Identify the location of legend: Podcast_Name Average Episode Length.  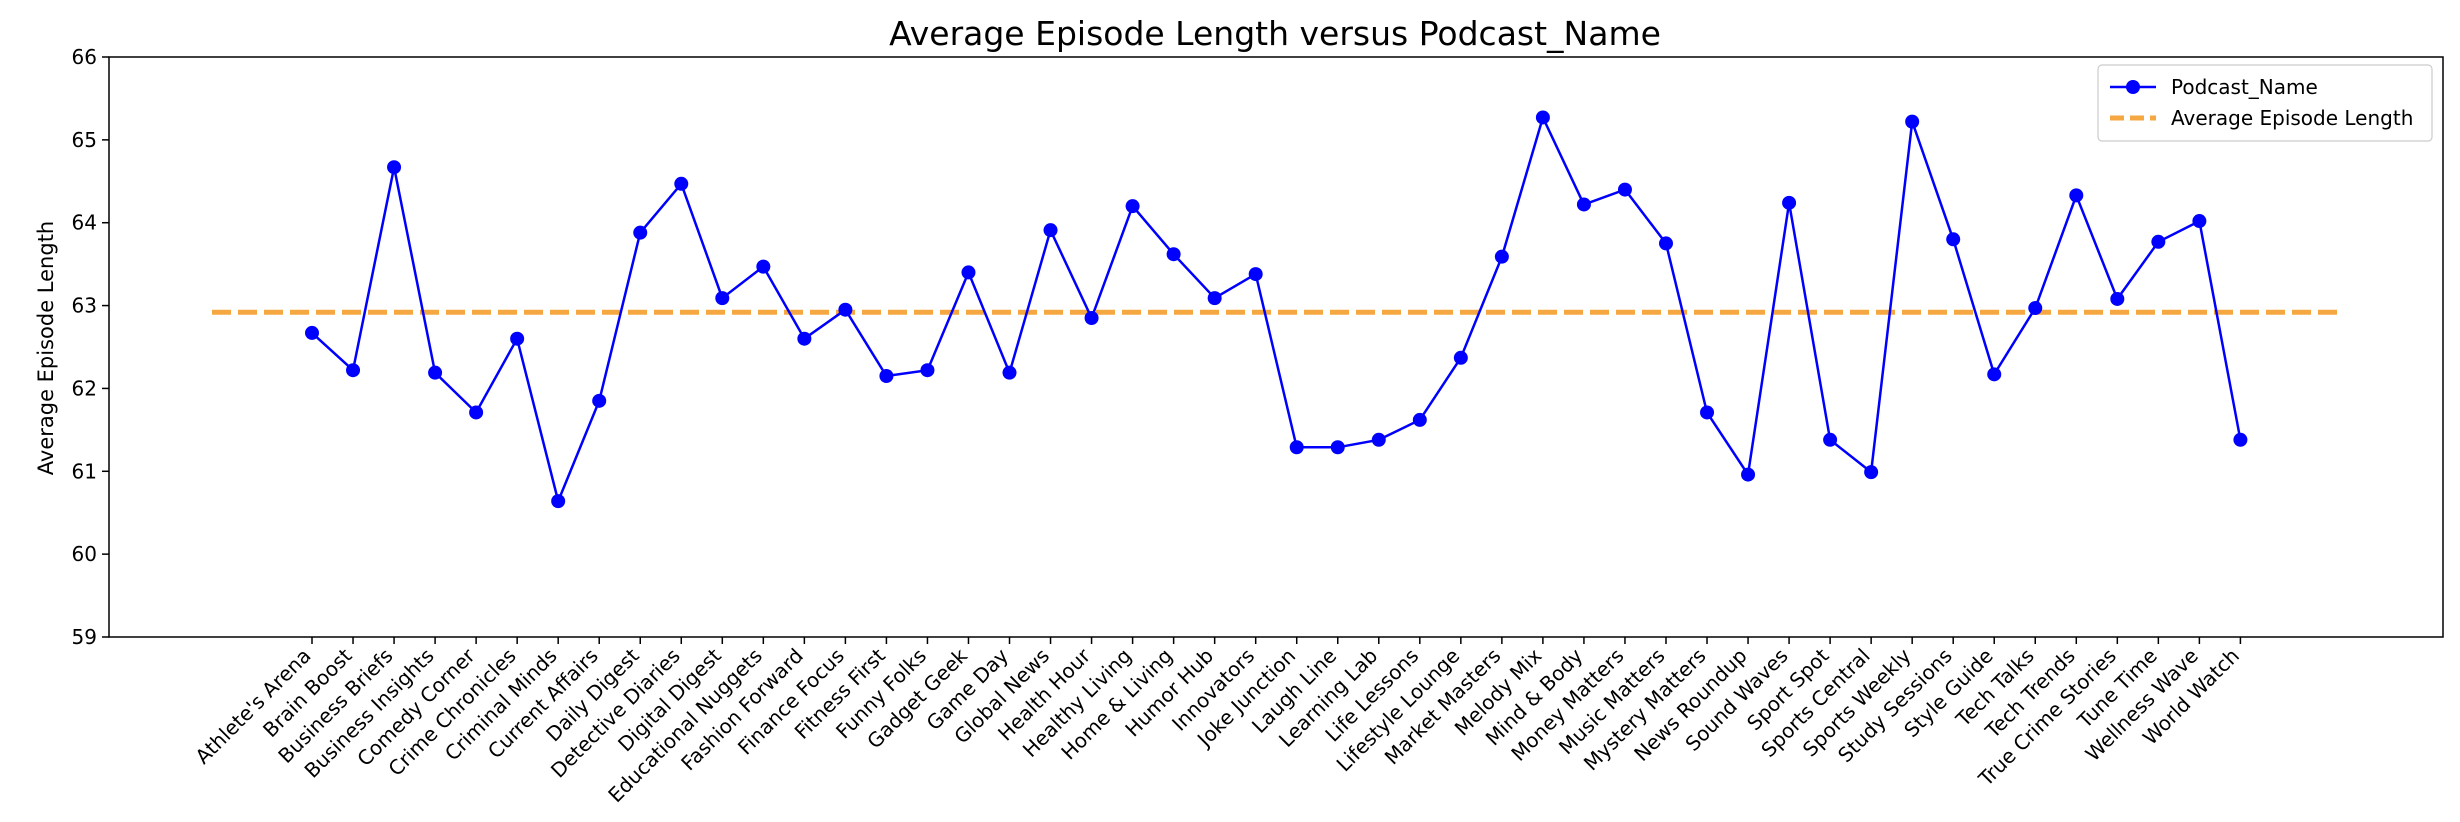
(2265, 103).